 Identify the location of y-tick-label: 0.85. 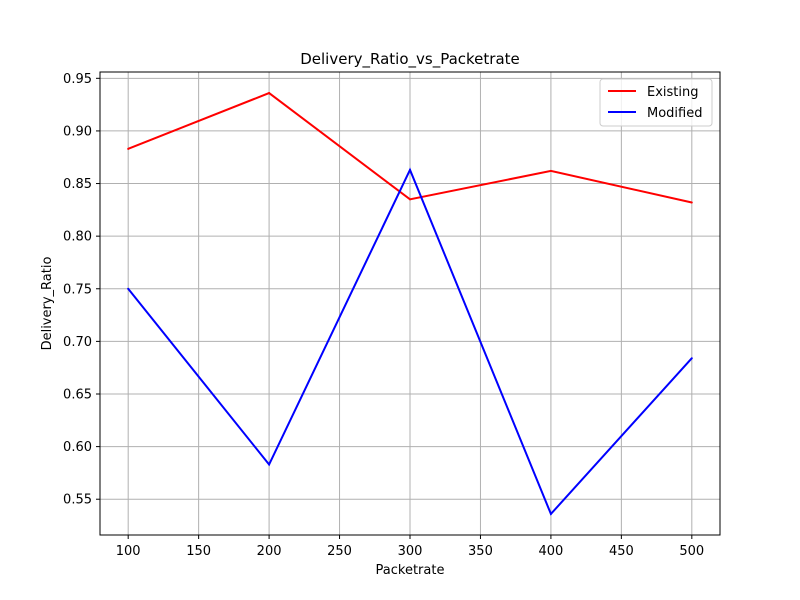
(77, 184).